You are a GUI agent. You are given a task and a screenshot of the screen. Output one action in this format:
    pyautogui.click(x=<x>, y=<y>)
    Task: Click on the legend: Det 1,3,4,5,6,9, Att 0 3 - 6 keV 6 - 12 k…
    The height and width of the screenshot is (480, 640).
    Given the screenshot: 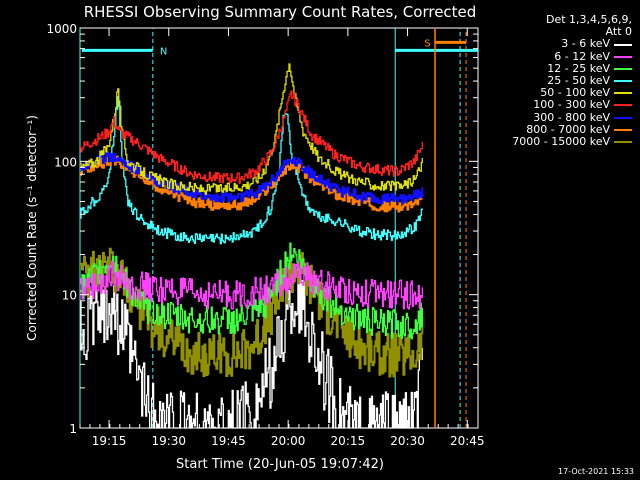 What is the action you would take?
    pyautogui.click(x=557, y=80)
    